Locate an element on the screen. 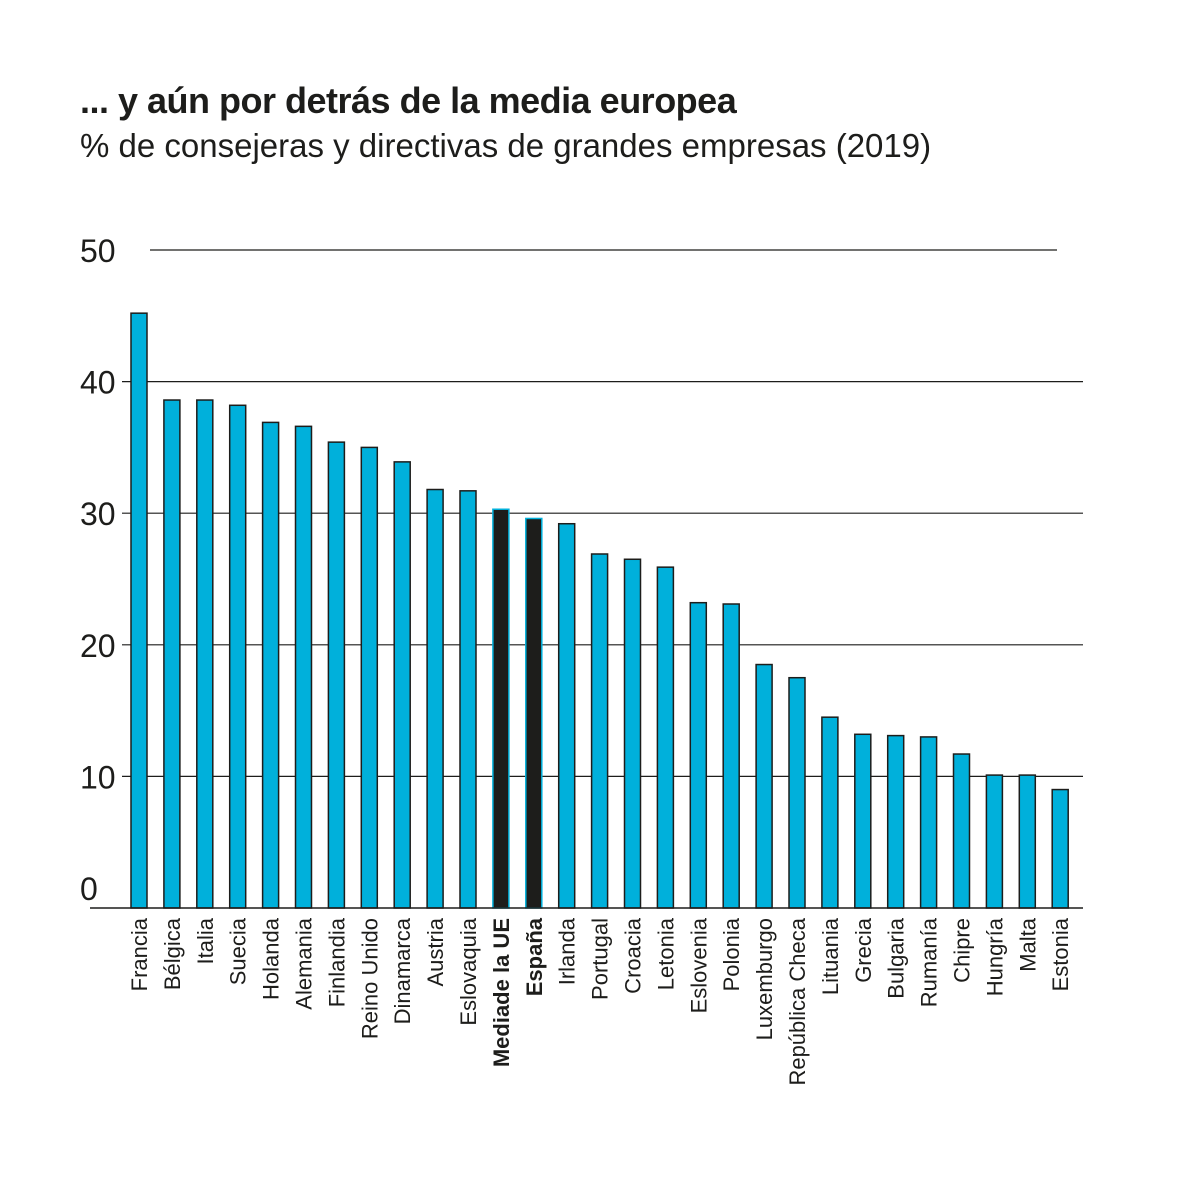  chart-title: ... y aún por detrás de la media europea is located at coordinates (408, 100).